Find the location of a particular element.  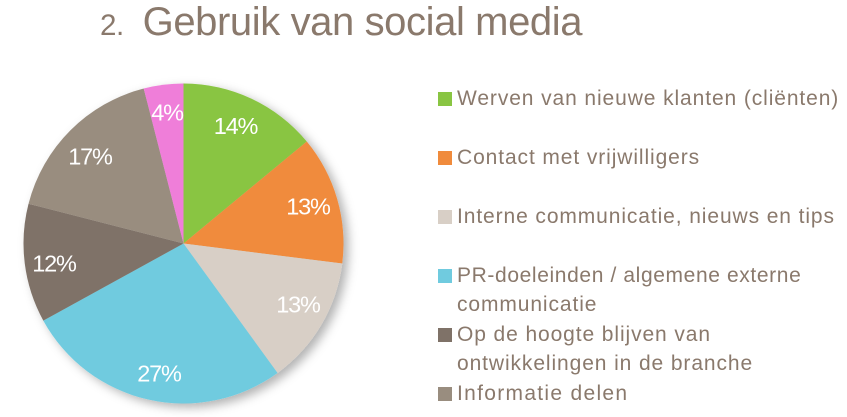

svg-text: 17% is located at coordinates (90, 157).